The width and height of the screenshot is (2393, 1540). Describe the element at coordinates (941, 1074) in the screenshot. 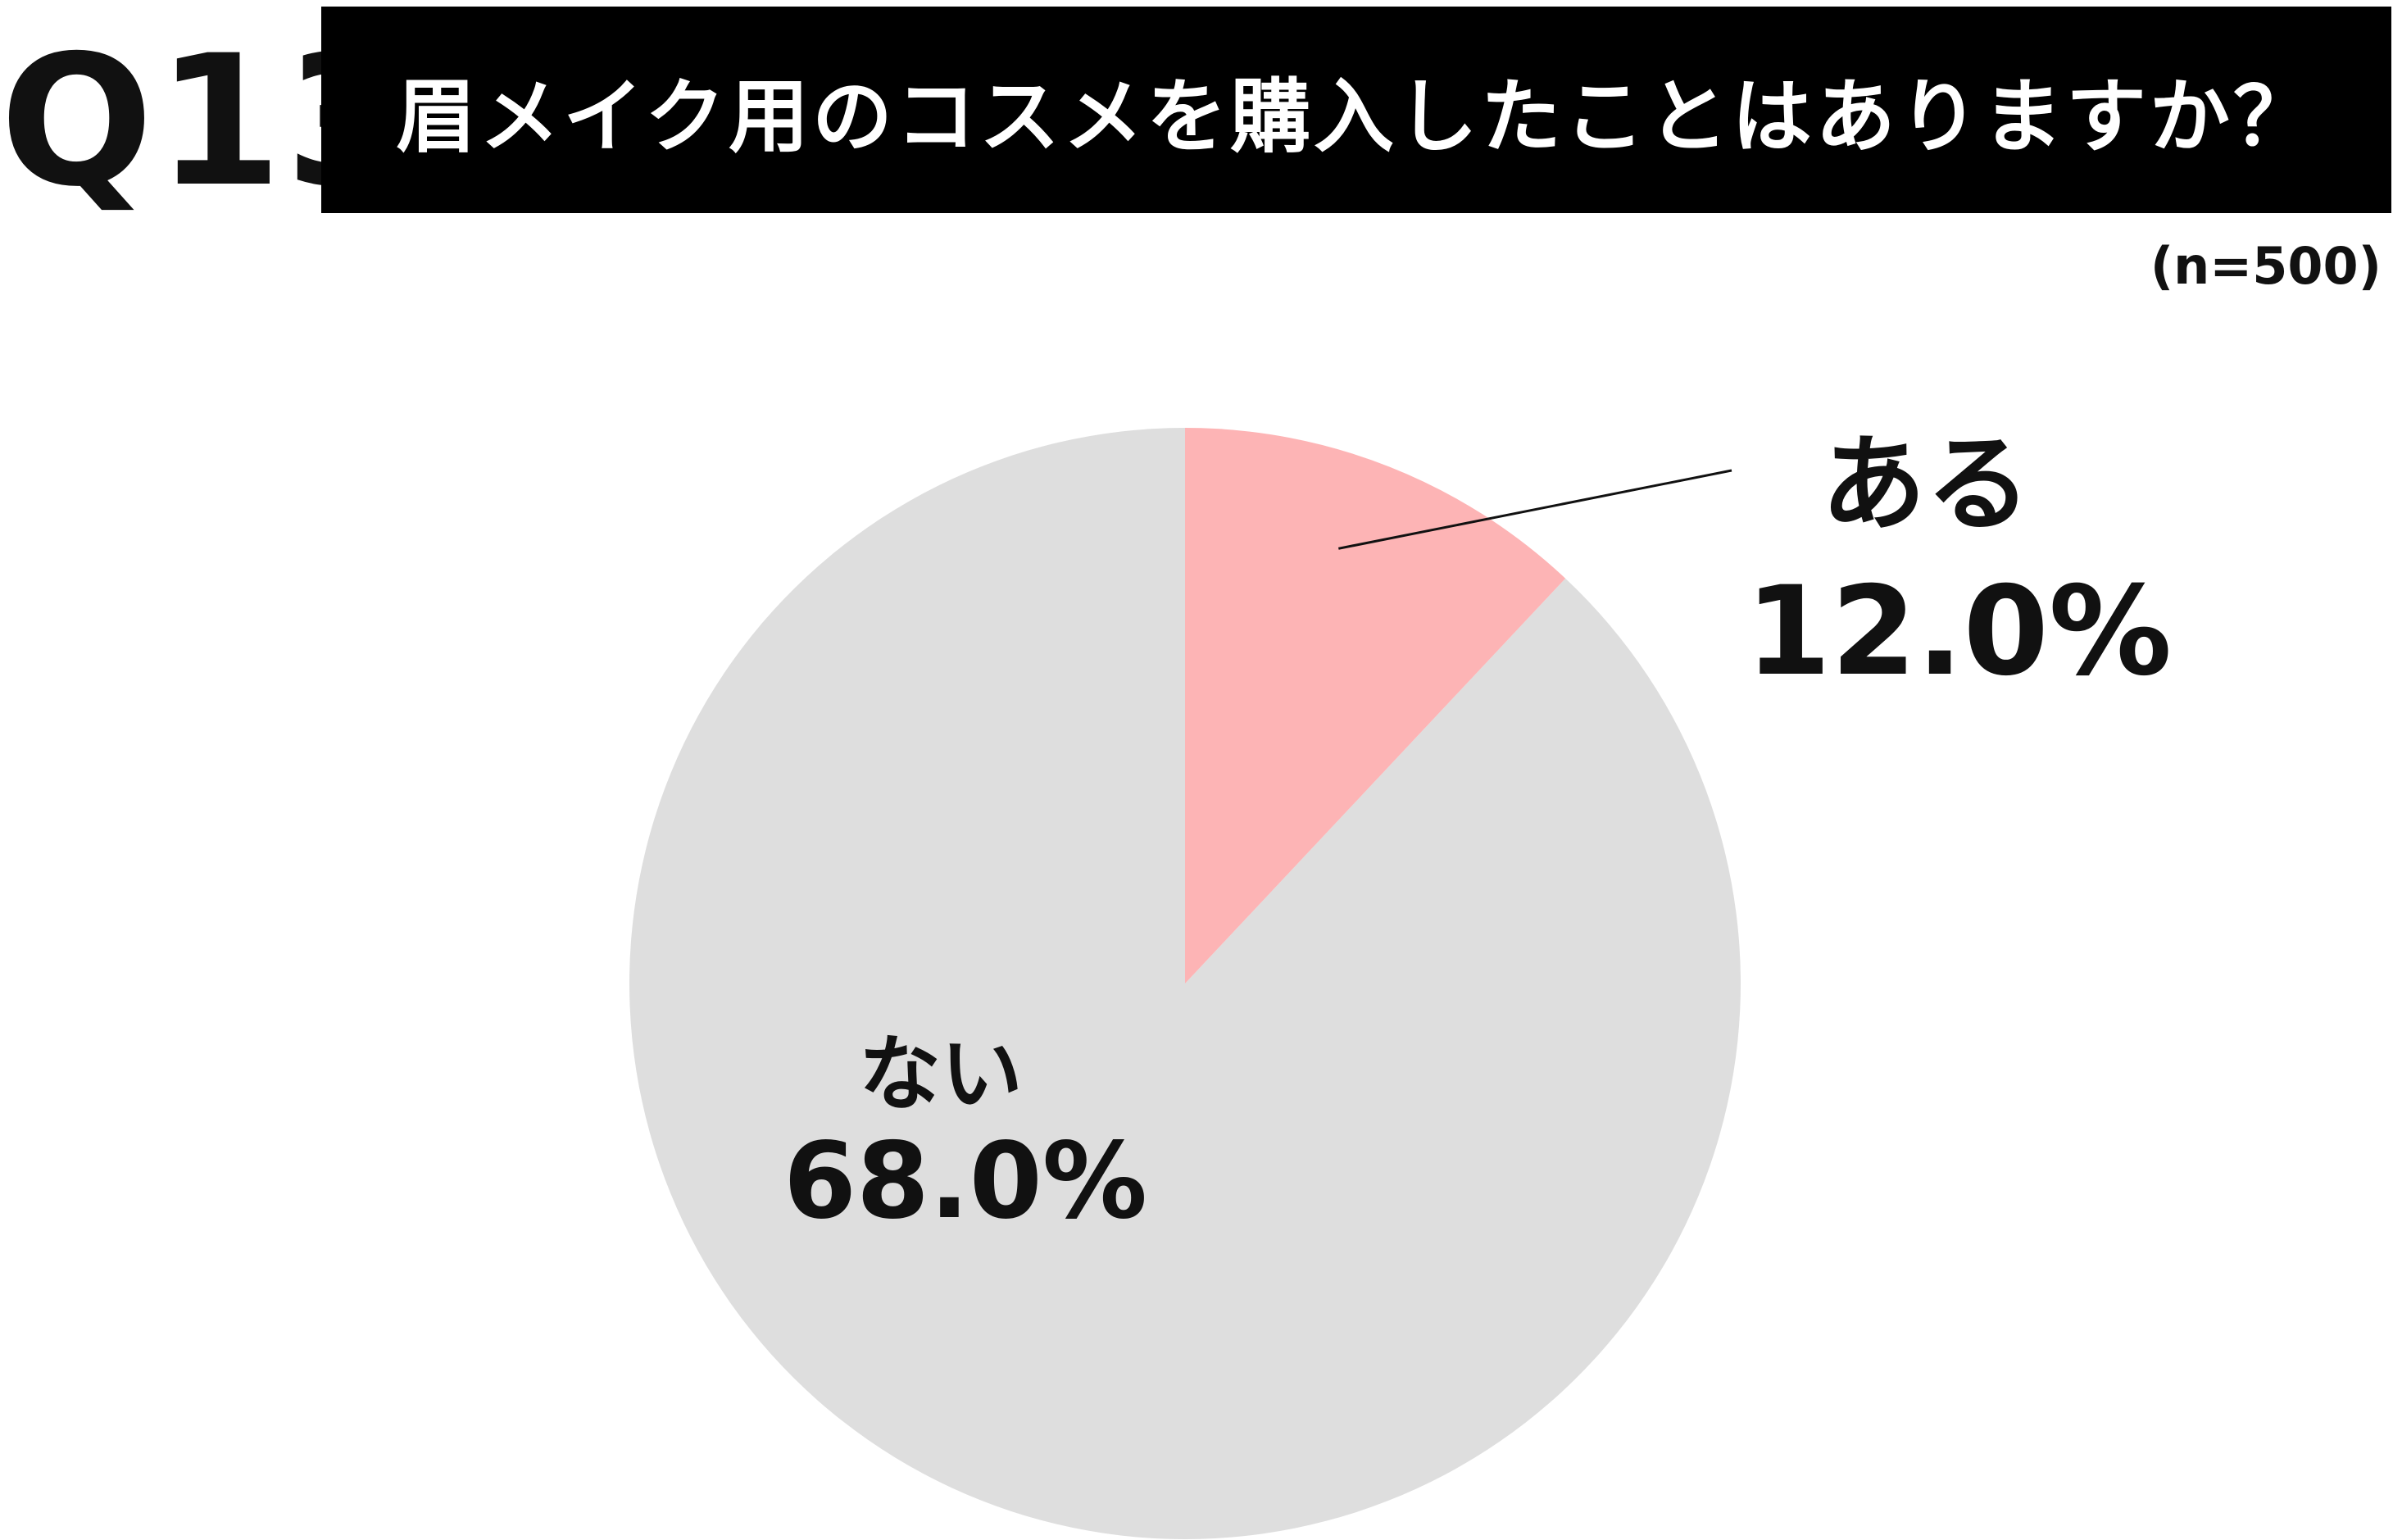

I see `slice-label-no: ない` at that location.